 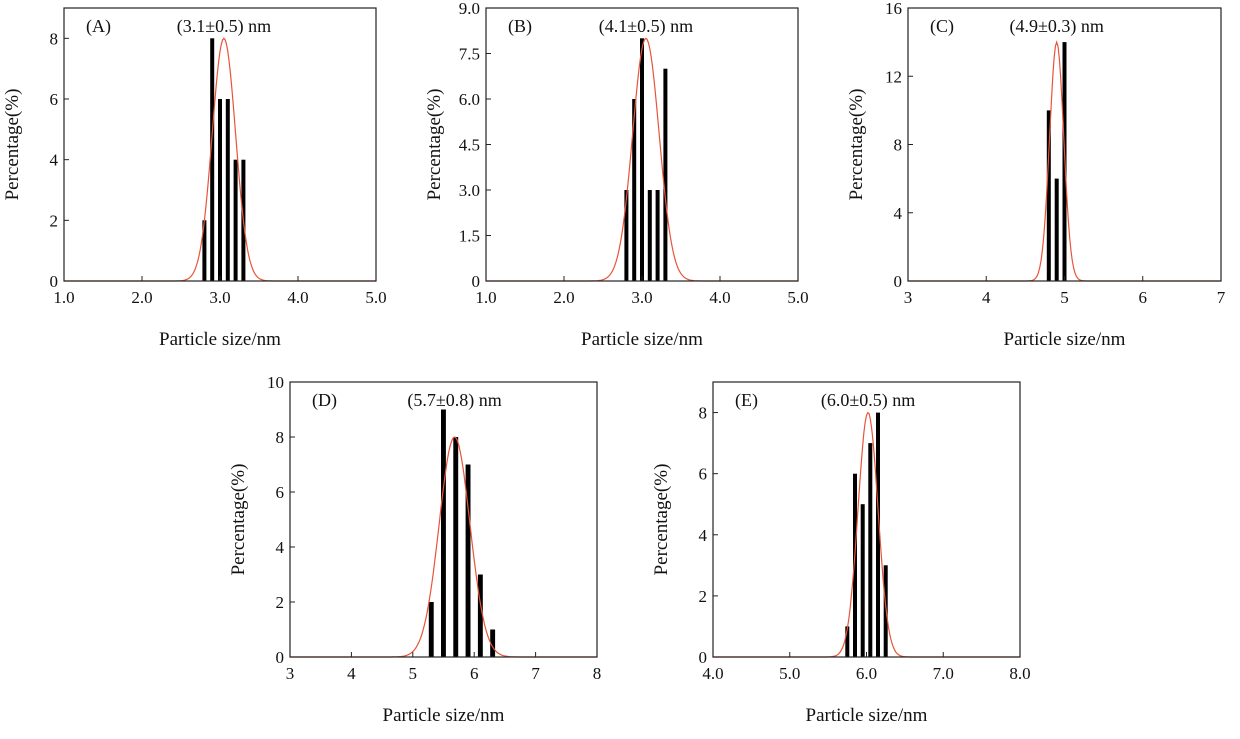 I want to click on panel-label: (C), so click(x=942, y=26).